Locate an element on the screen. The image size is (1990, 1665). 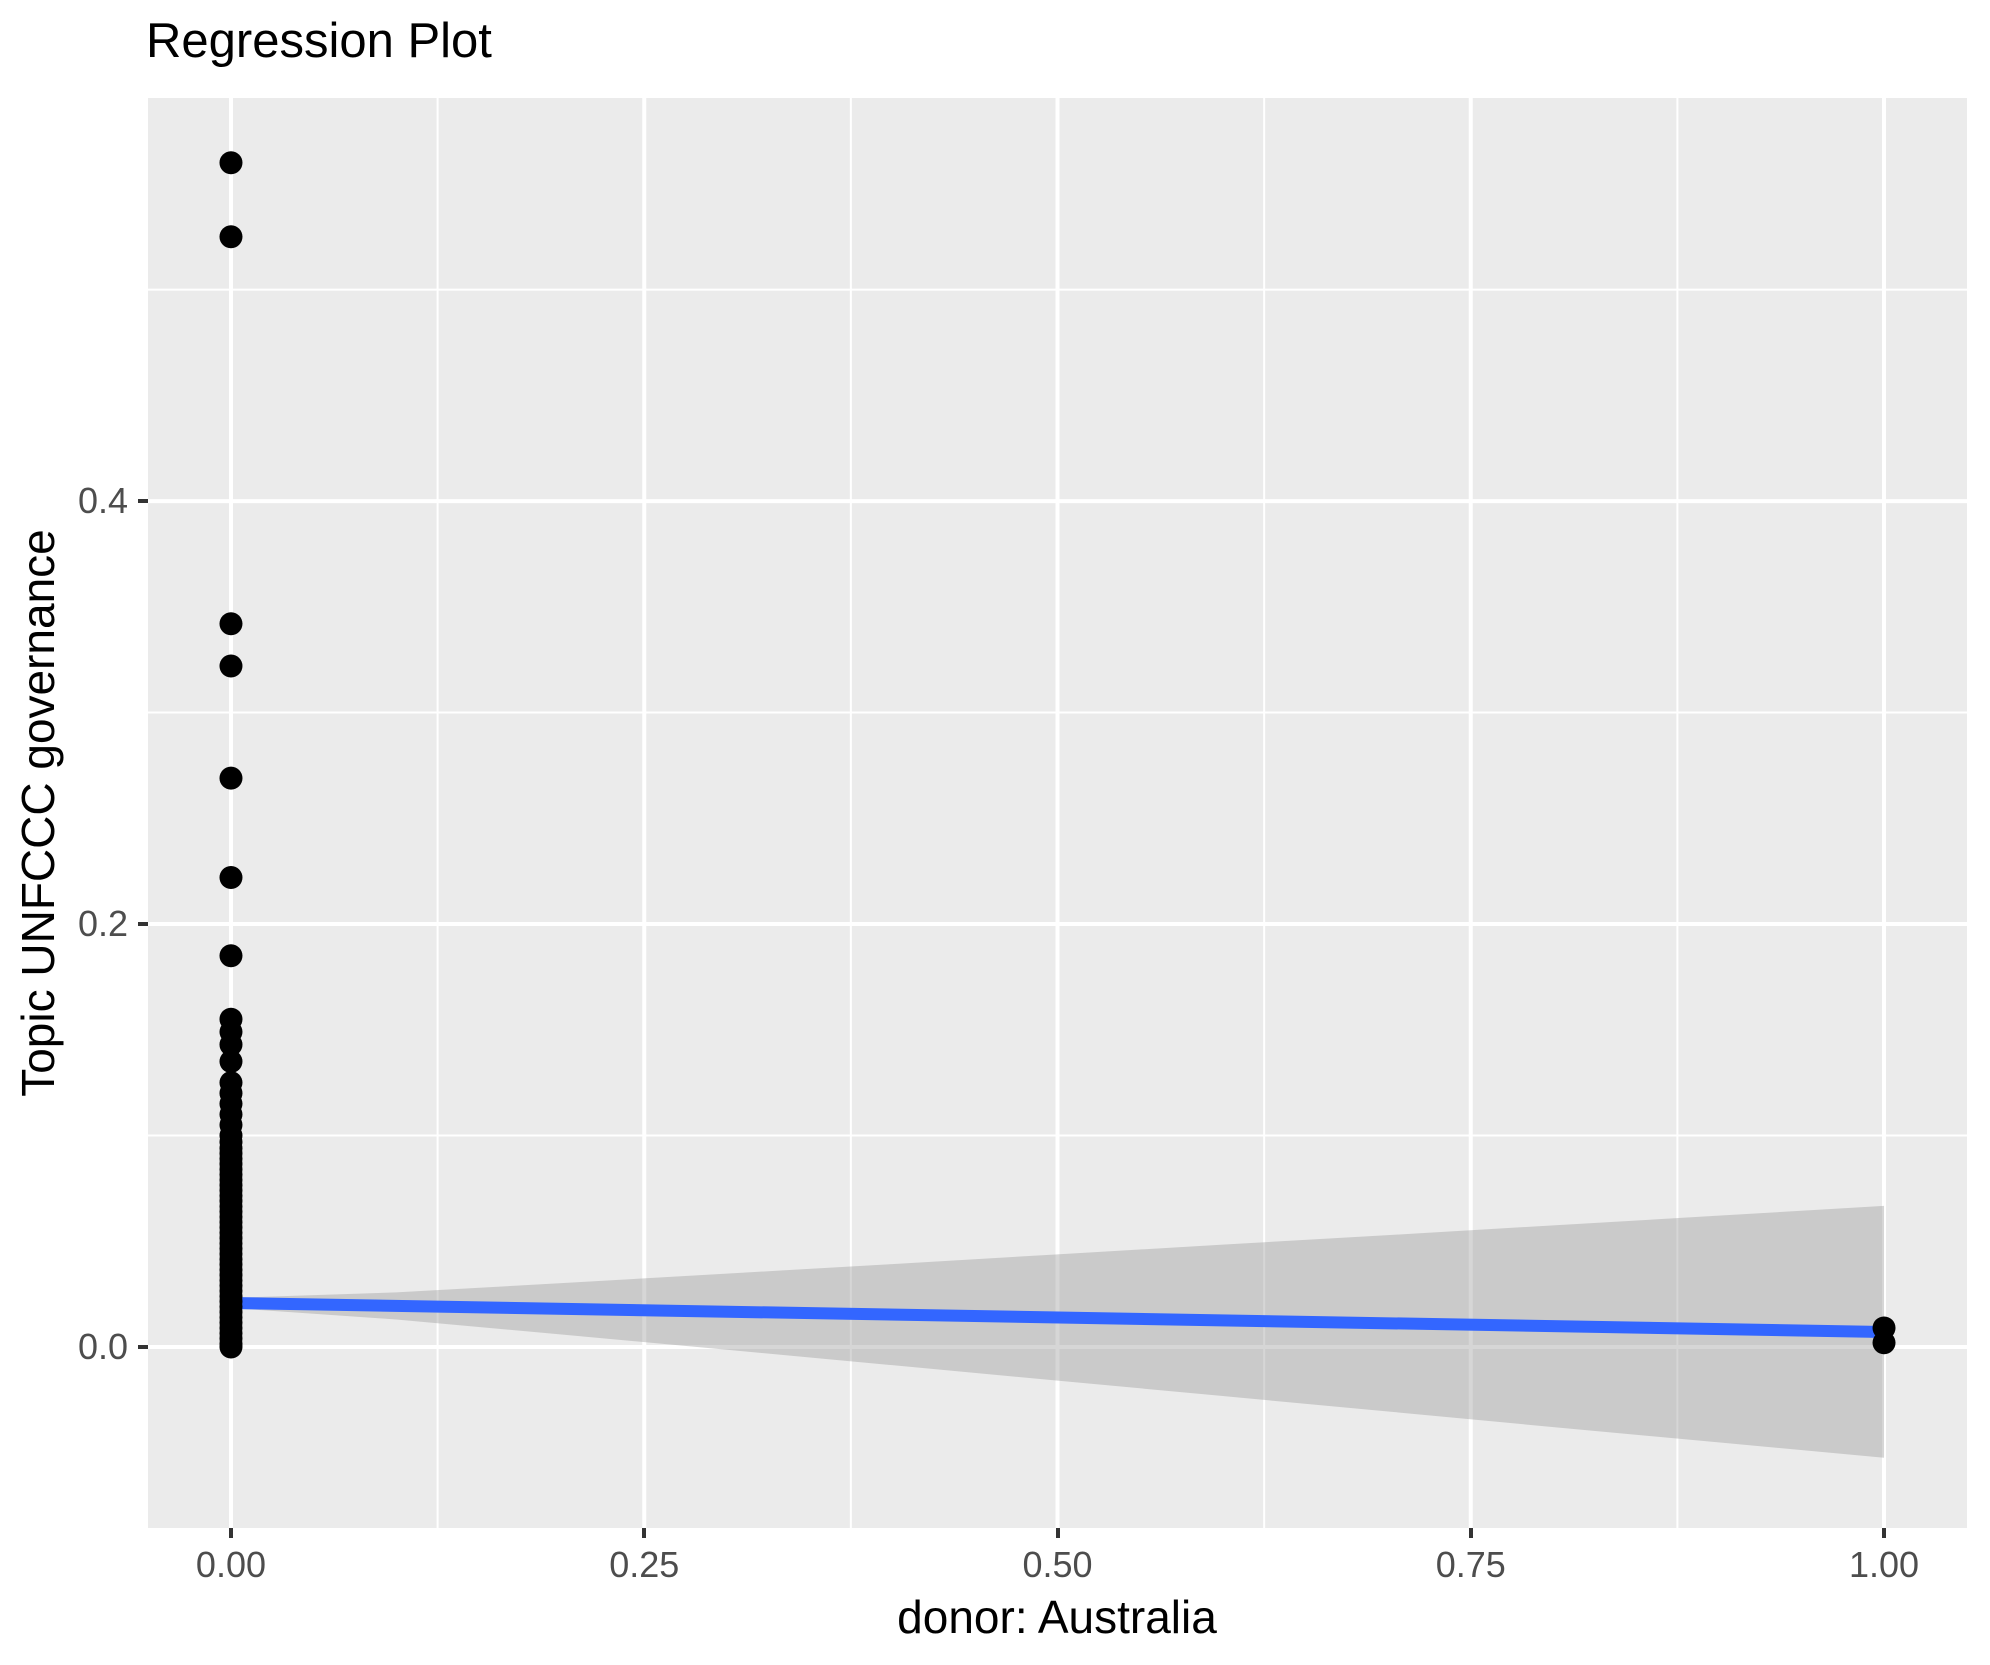
x-tick-label: 0.75 is located at coordinates (1470, 1564).